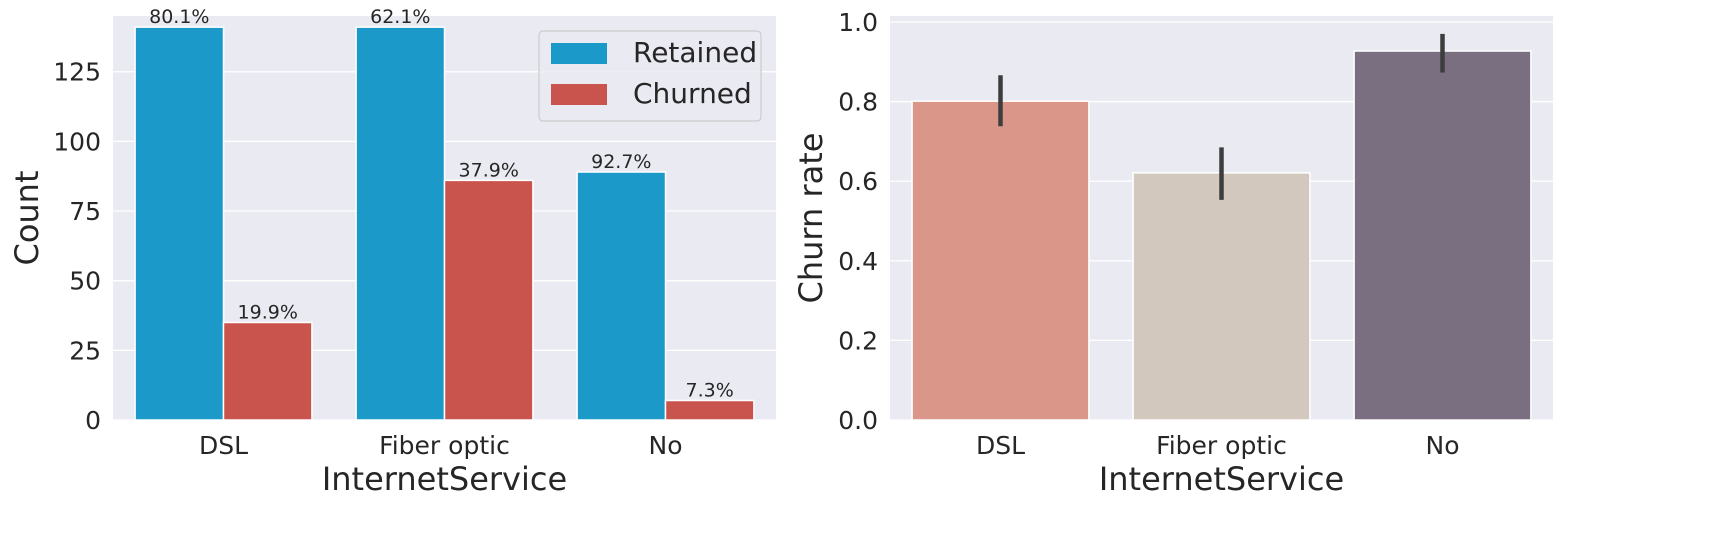 This screenshot has height=560, width=1710. I want to click on y-axis-label: Churn rate, so click(811, 218).